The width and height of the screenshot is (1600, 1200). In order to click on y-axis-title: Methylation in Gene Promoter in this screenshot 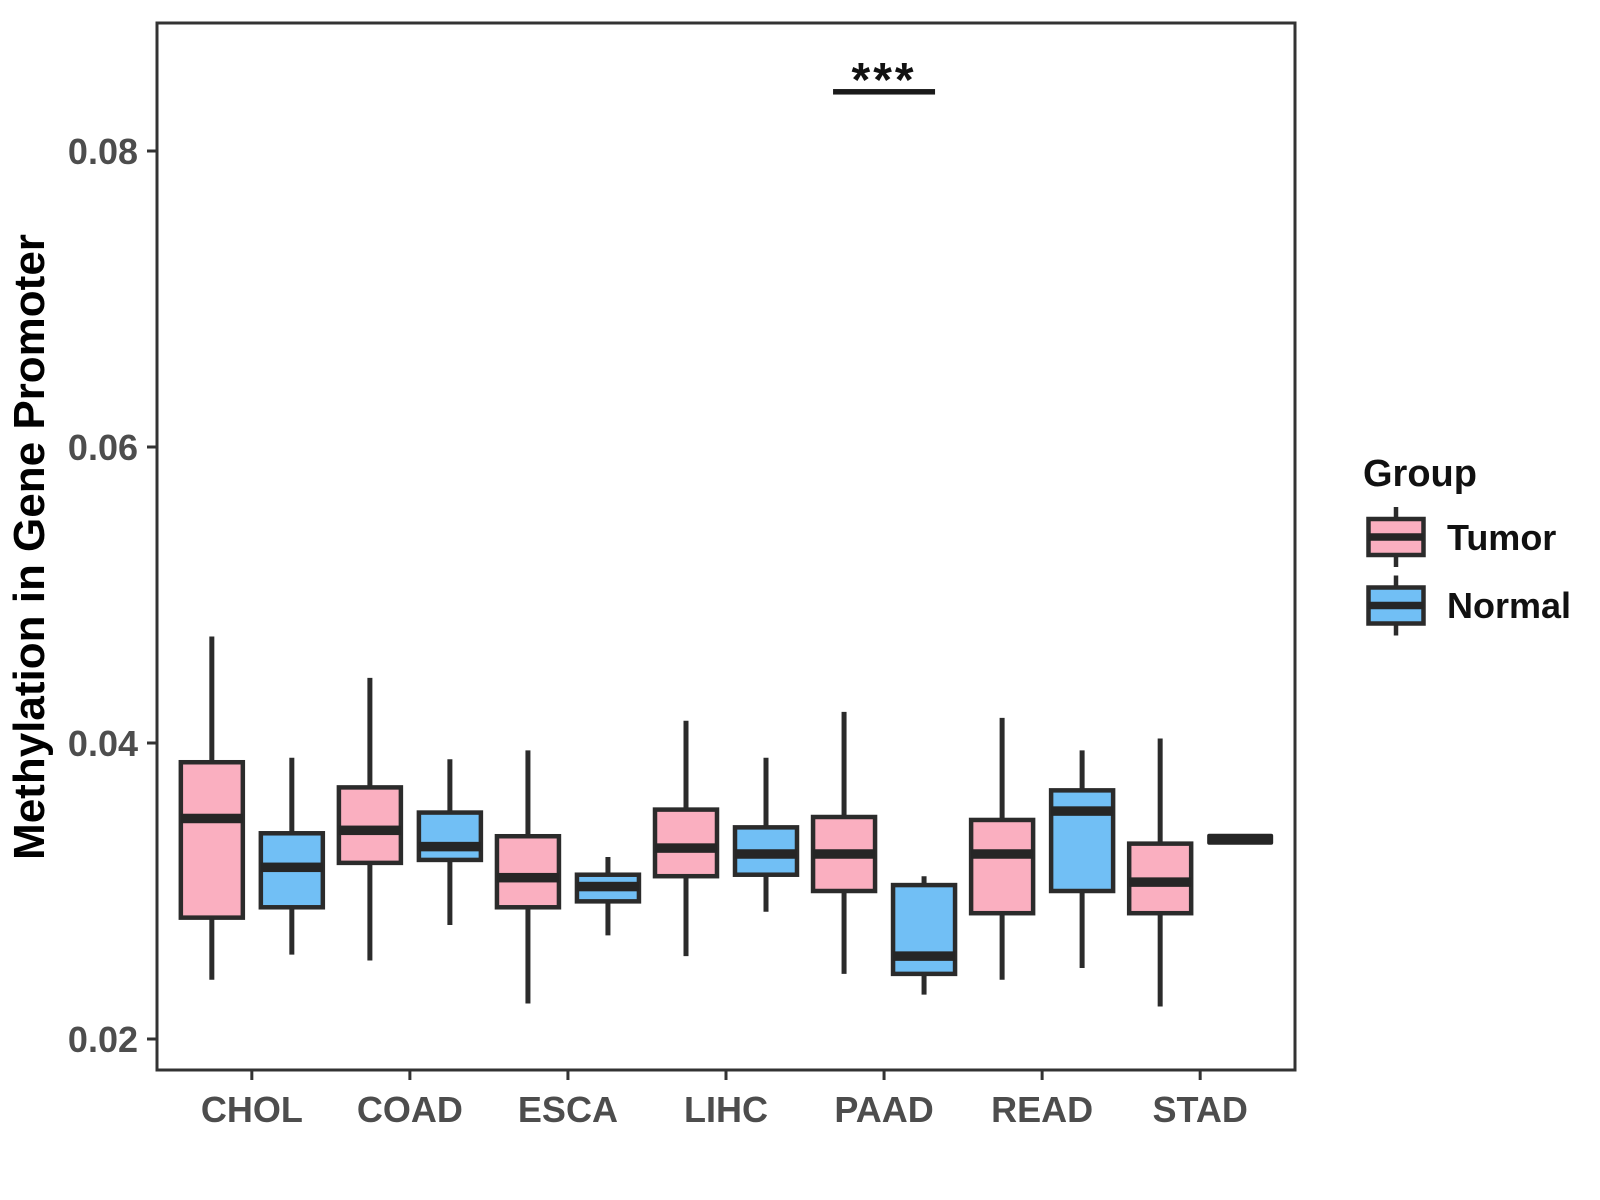, I will do `click(29, 547)`.